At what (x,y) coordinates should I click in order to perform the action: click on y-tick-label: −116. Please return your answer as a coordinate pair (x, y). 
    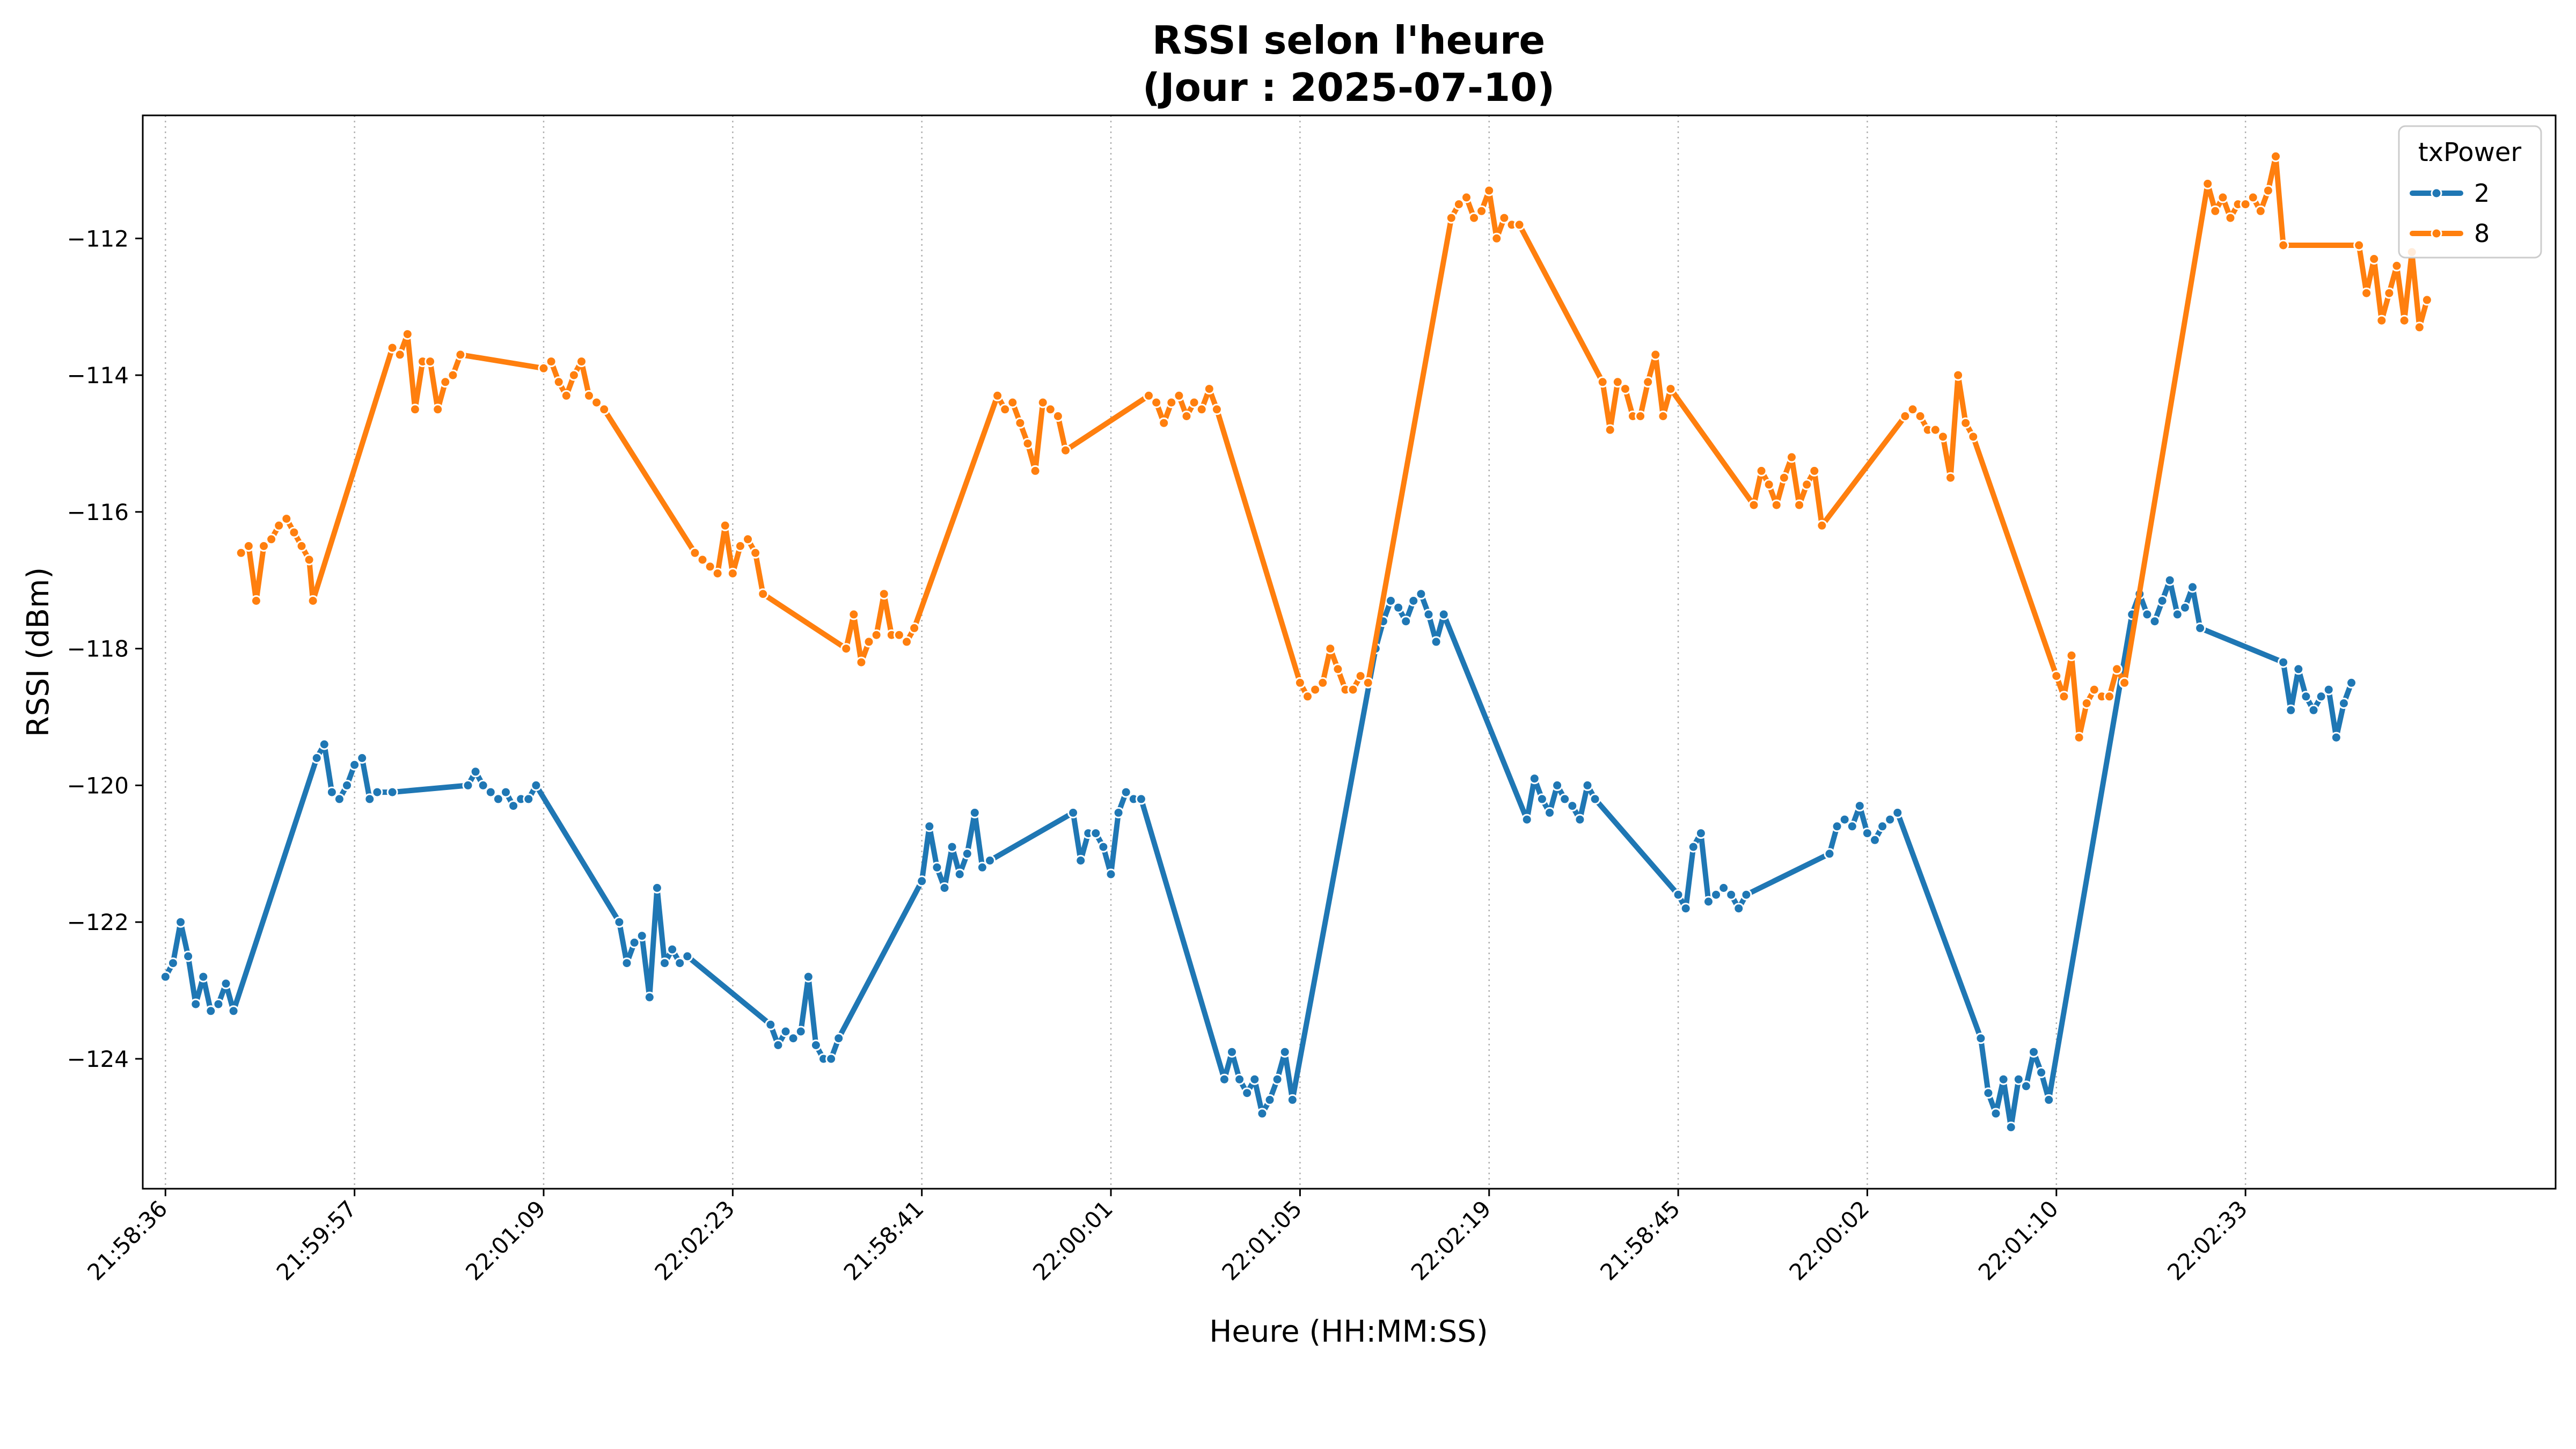
    Looking at the image, I should click on (98, 512).